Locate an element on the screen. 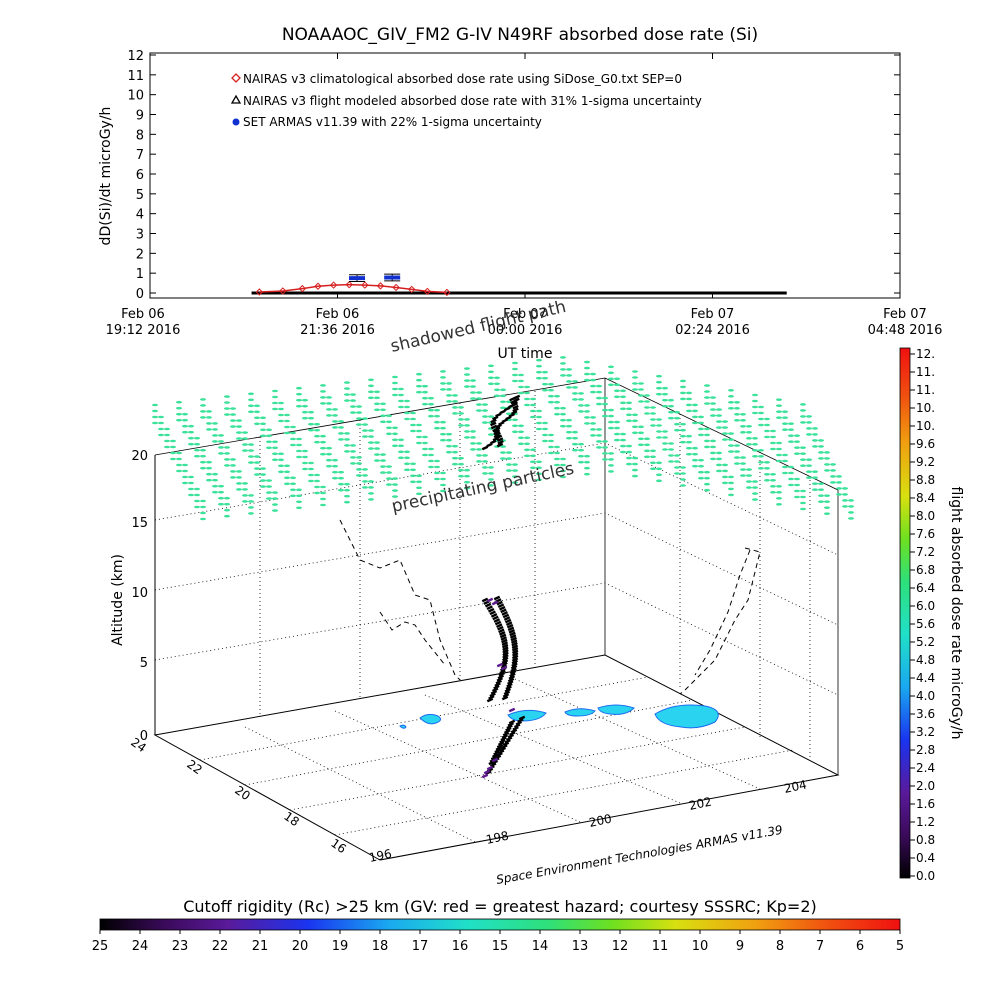  dose-colorbar-tick-label: 5.2 is located at coordinates (925, 642).